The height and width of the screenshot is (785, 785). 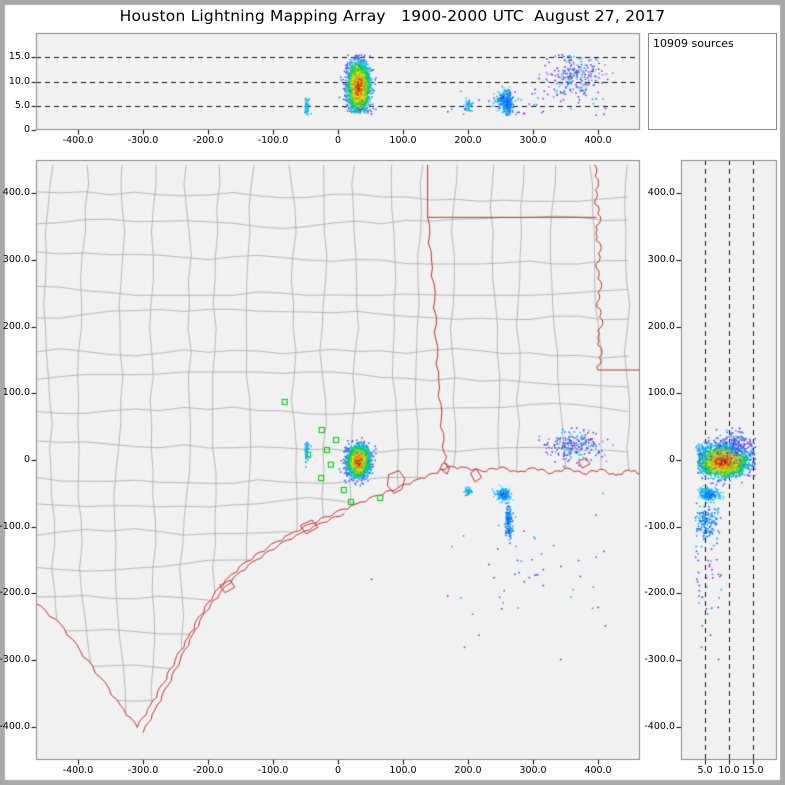 What do you see at coordinates (693, 43) in the screenshot?
I see `sources-count-label: 10909 sources` at bounding box center [693, 43].